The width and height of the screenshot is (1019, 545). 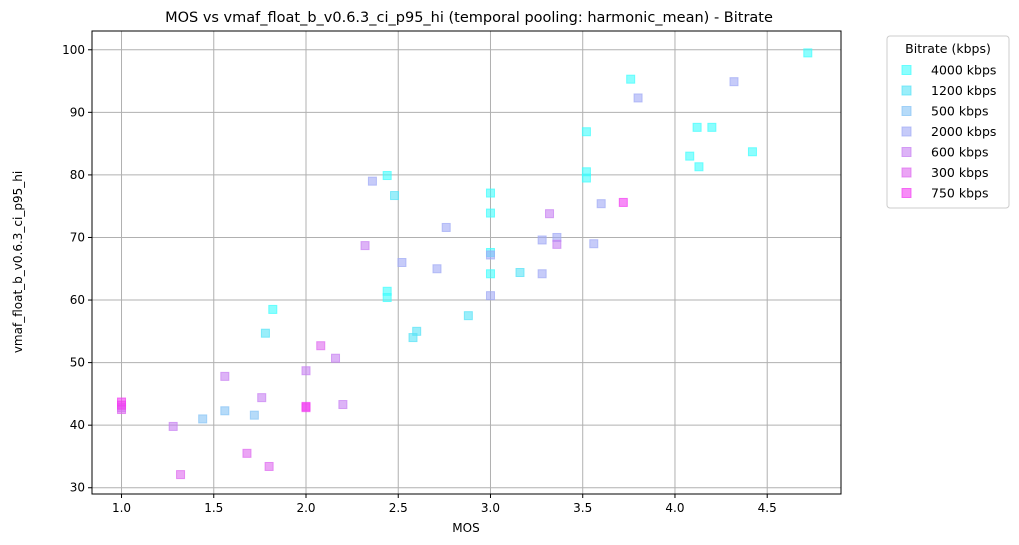 What do you see at coordinates (121, 508) in the screenshot?
I see `x-tick-label: 1.0` at bounding box center [121, 508].